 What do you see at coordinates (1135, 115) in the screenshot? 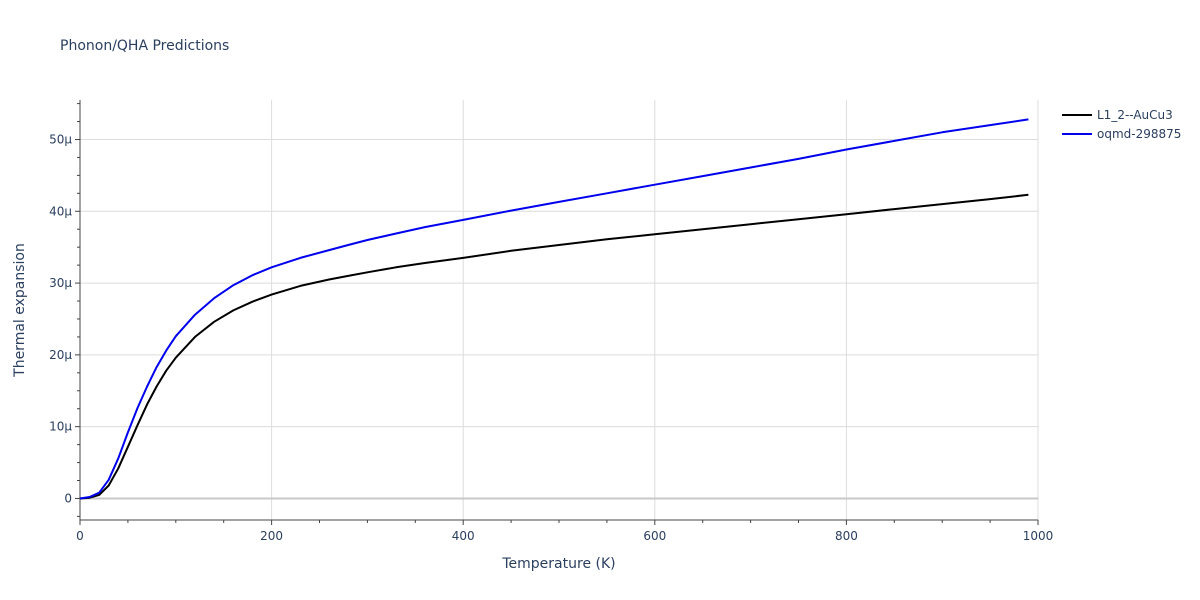
I see `legend-label: L1_2--AuCu3` at bounding box center [1135, 115].